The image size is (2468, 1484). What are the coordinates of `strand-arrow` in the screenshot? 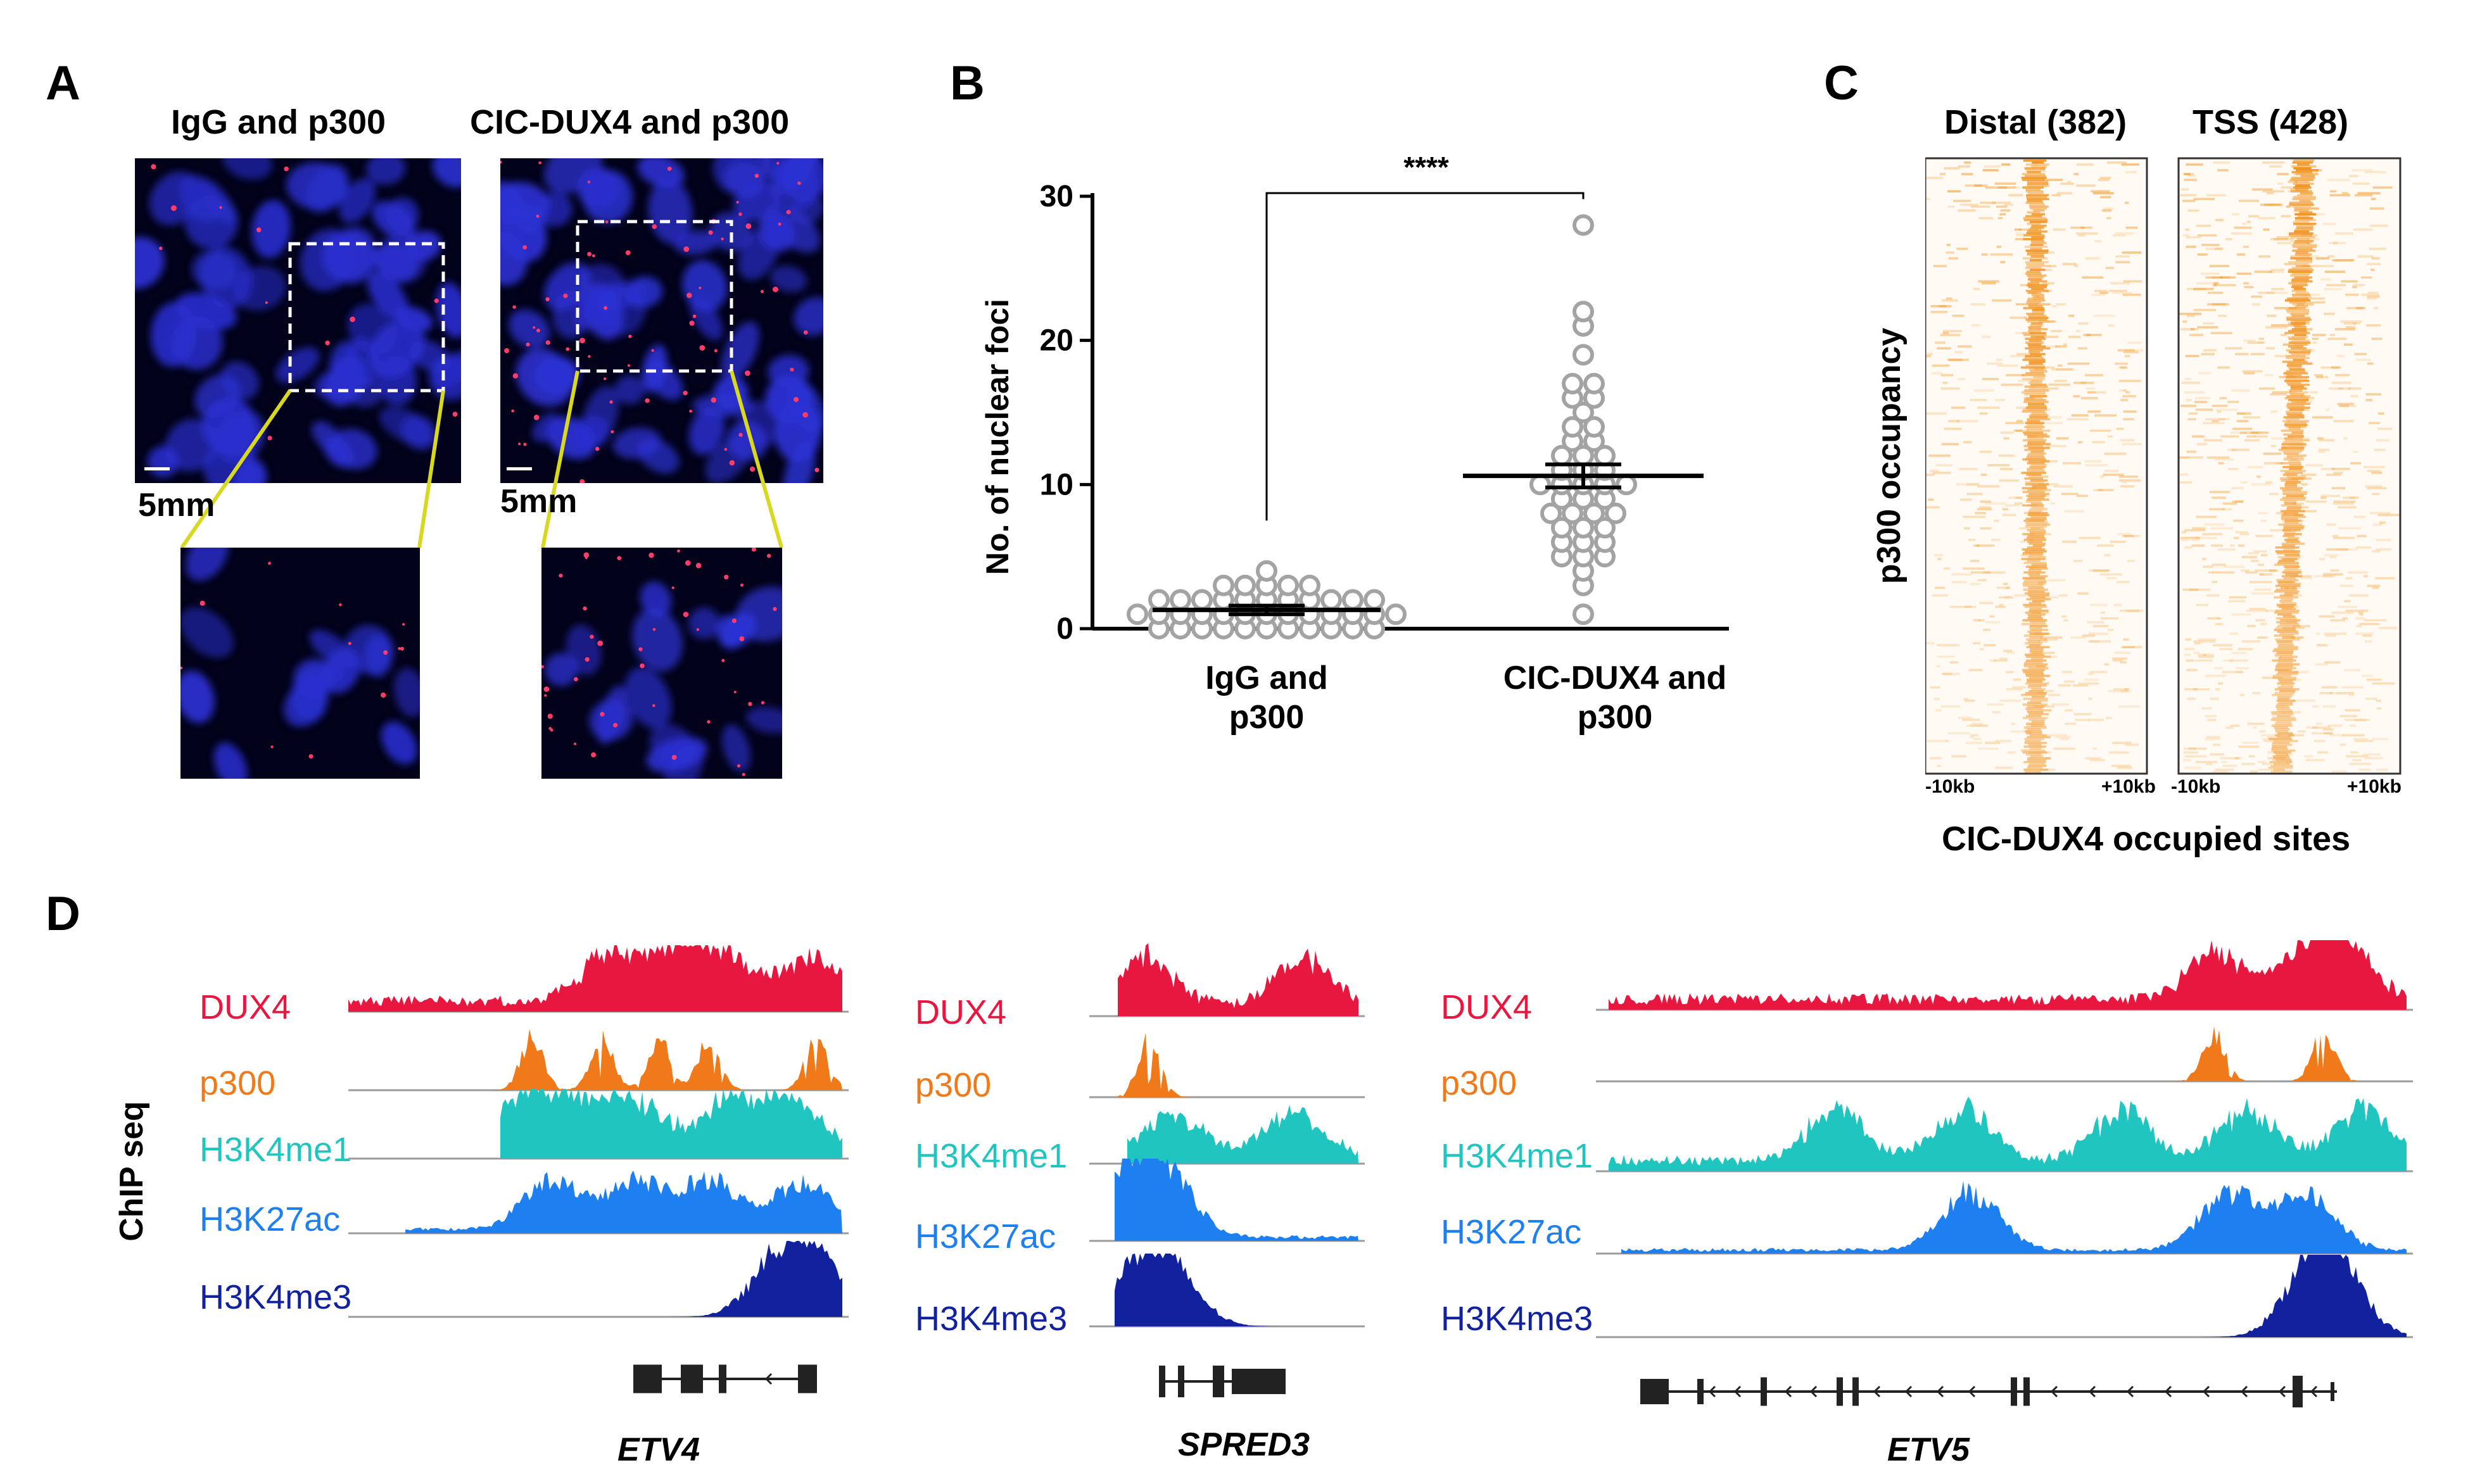 It's located at (1940, 1391).